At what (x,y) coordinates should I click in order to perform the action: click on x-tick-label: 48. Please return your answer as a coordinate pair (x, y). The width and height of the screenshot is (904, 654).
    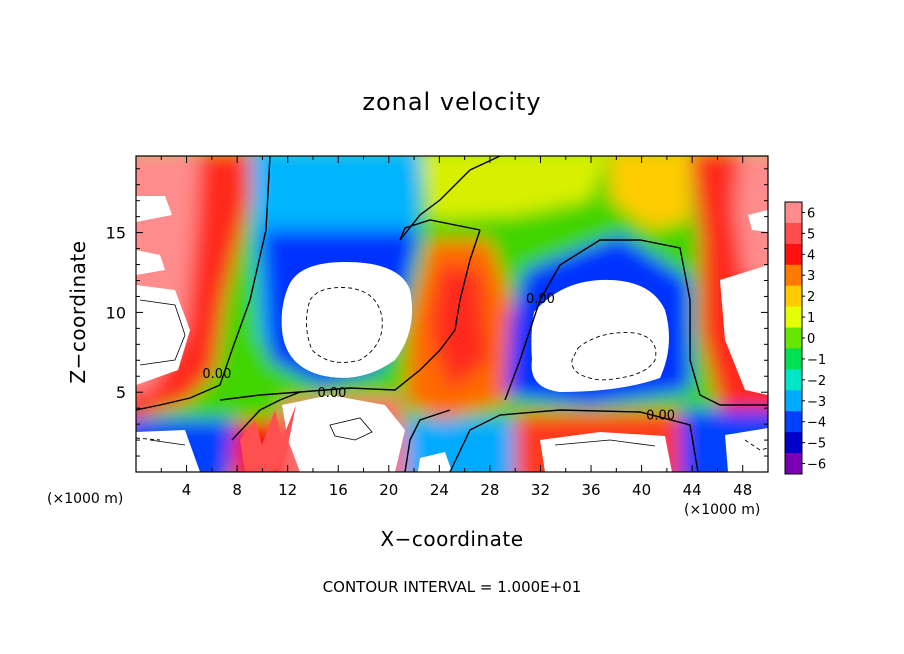
    Looking at the image, I should click on (742, 490).